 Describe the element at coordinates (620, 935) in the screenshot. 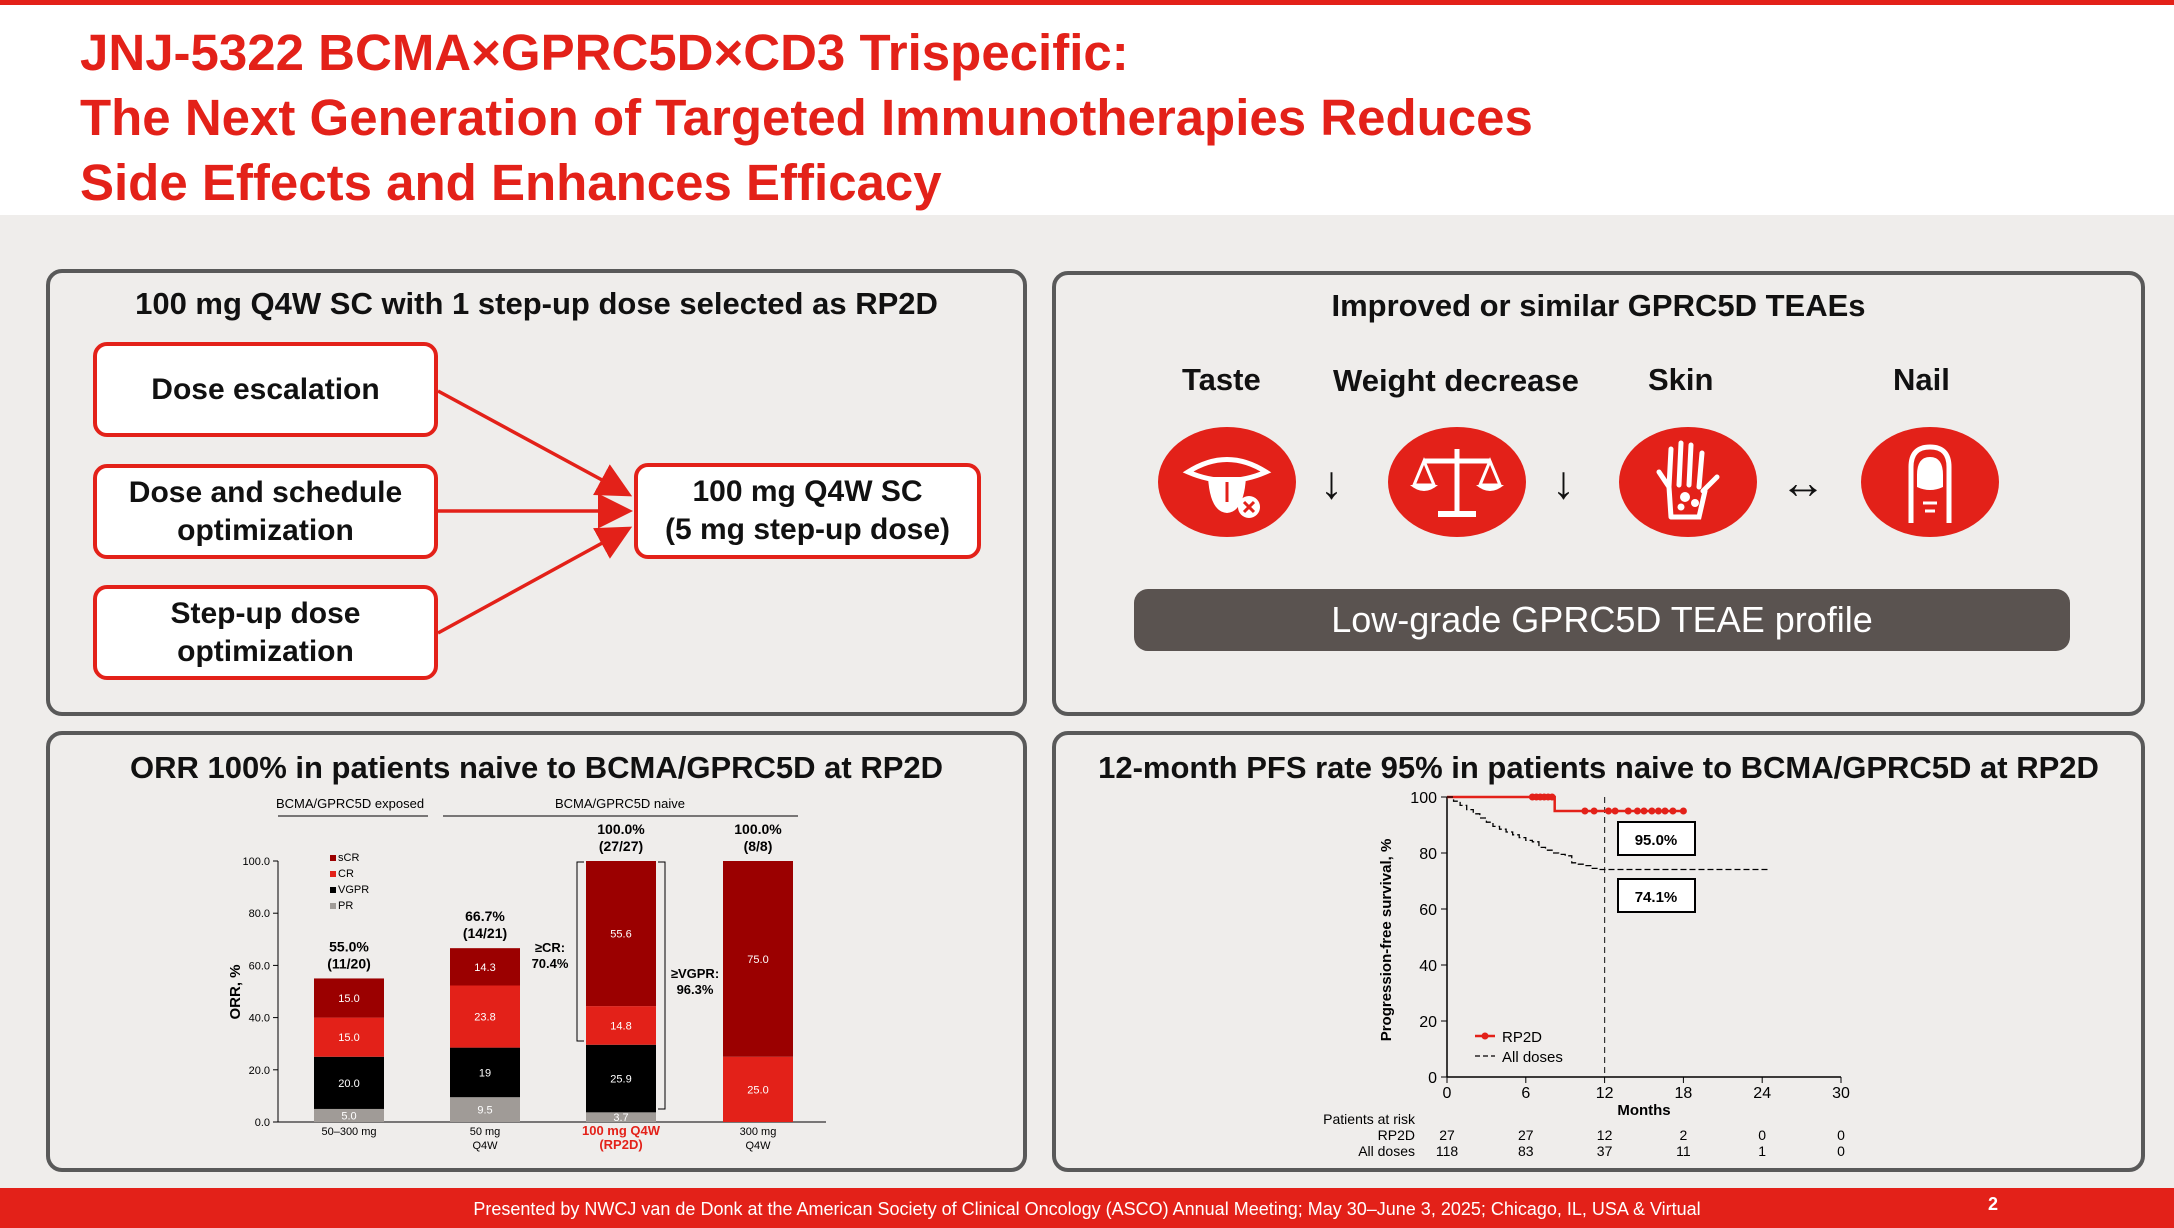

I see `orr-segment-label: 55.6` at that location.